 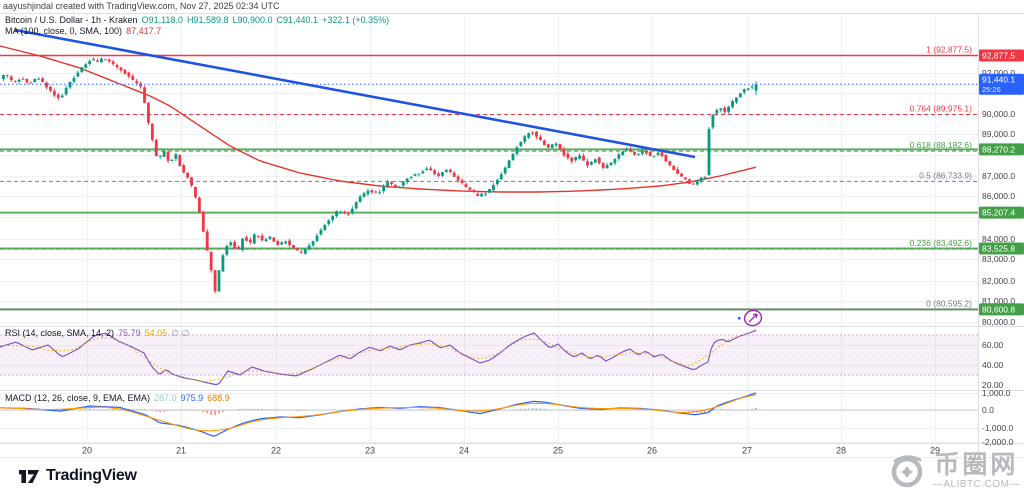 I want to click on fib-label: 1 (92,877.5), so click(x=949, y=49).